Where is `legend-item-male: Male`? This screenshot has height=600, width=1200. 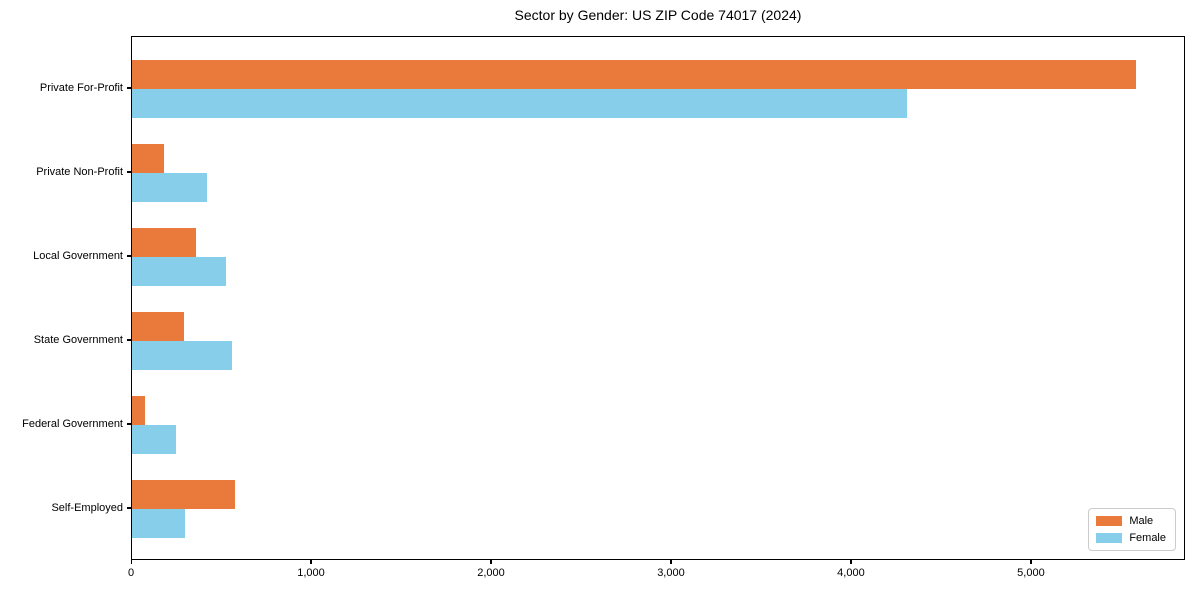 legend-item-male: Male is located at coordinates (1131, 521).